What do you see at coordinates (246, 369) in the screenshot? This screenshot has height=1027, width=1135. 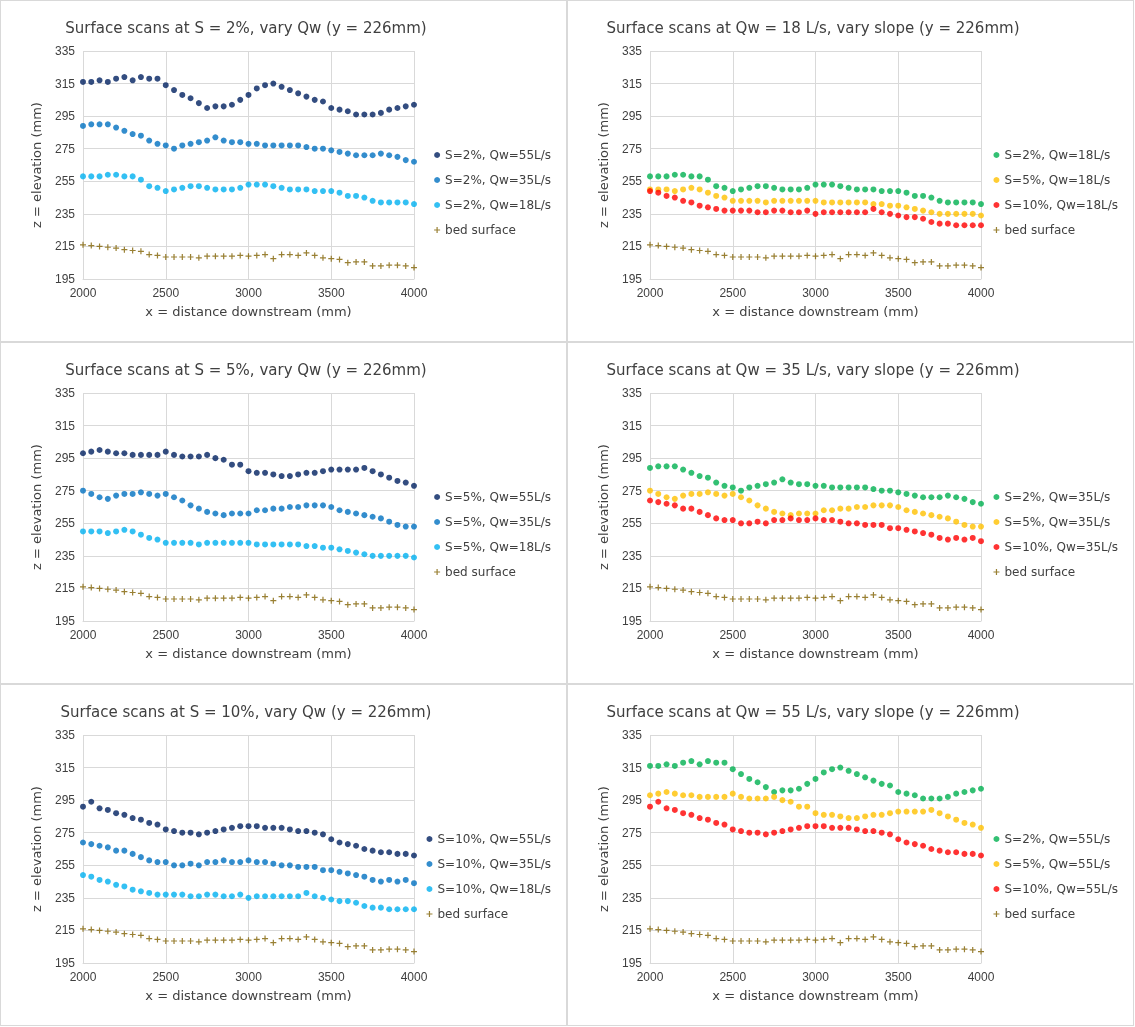 I see `chart-title: Surface scans at S = 5%, vary Qw (y = 226mm)` at bounding box center [246, 369].